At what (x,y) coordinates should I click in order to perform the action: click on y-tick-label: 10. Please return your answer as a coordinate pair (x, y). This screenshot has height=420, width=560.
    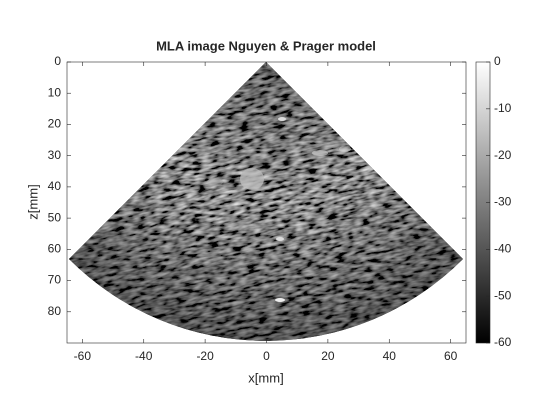
    Looking at the image, I should click on (55, 92).